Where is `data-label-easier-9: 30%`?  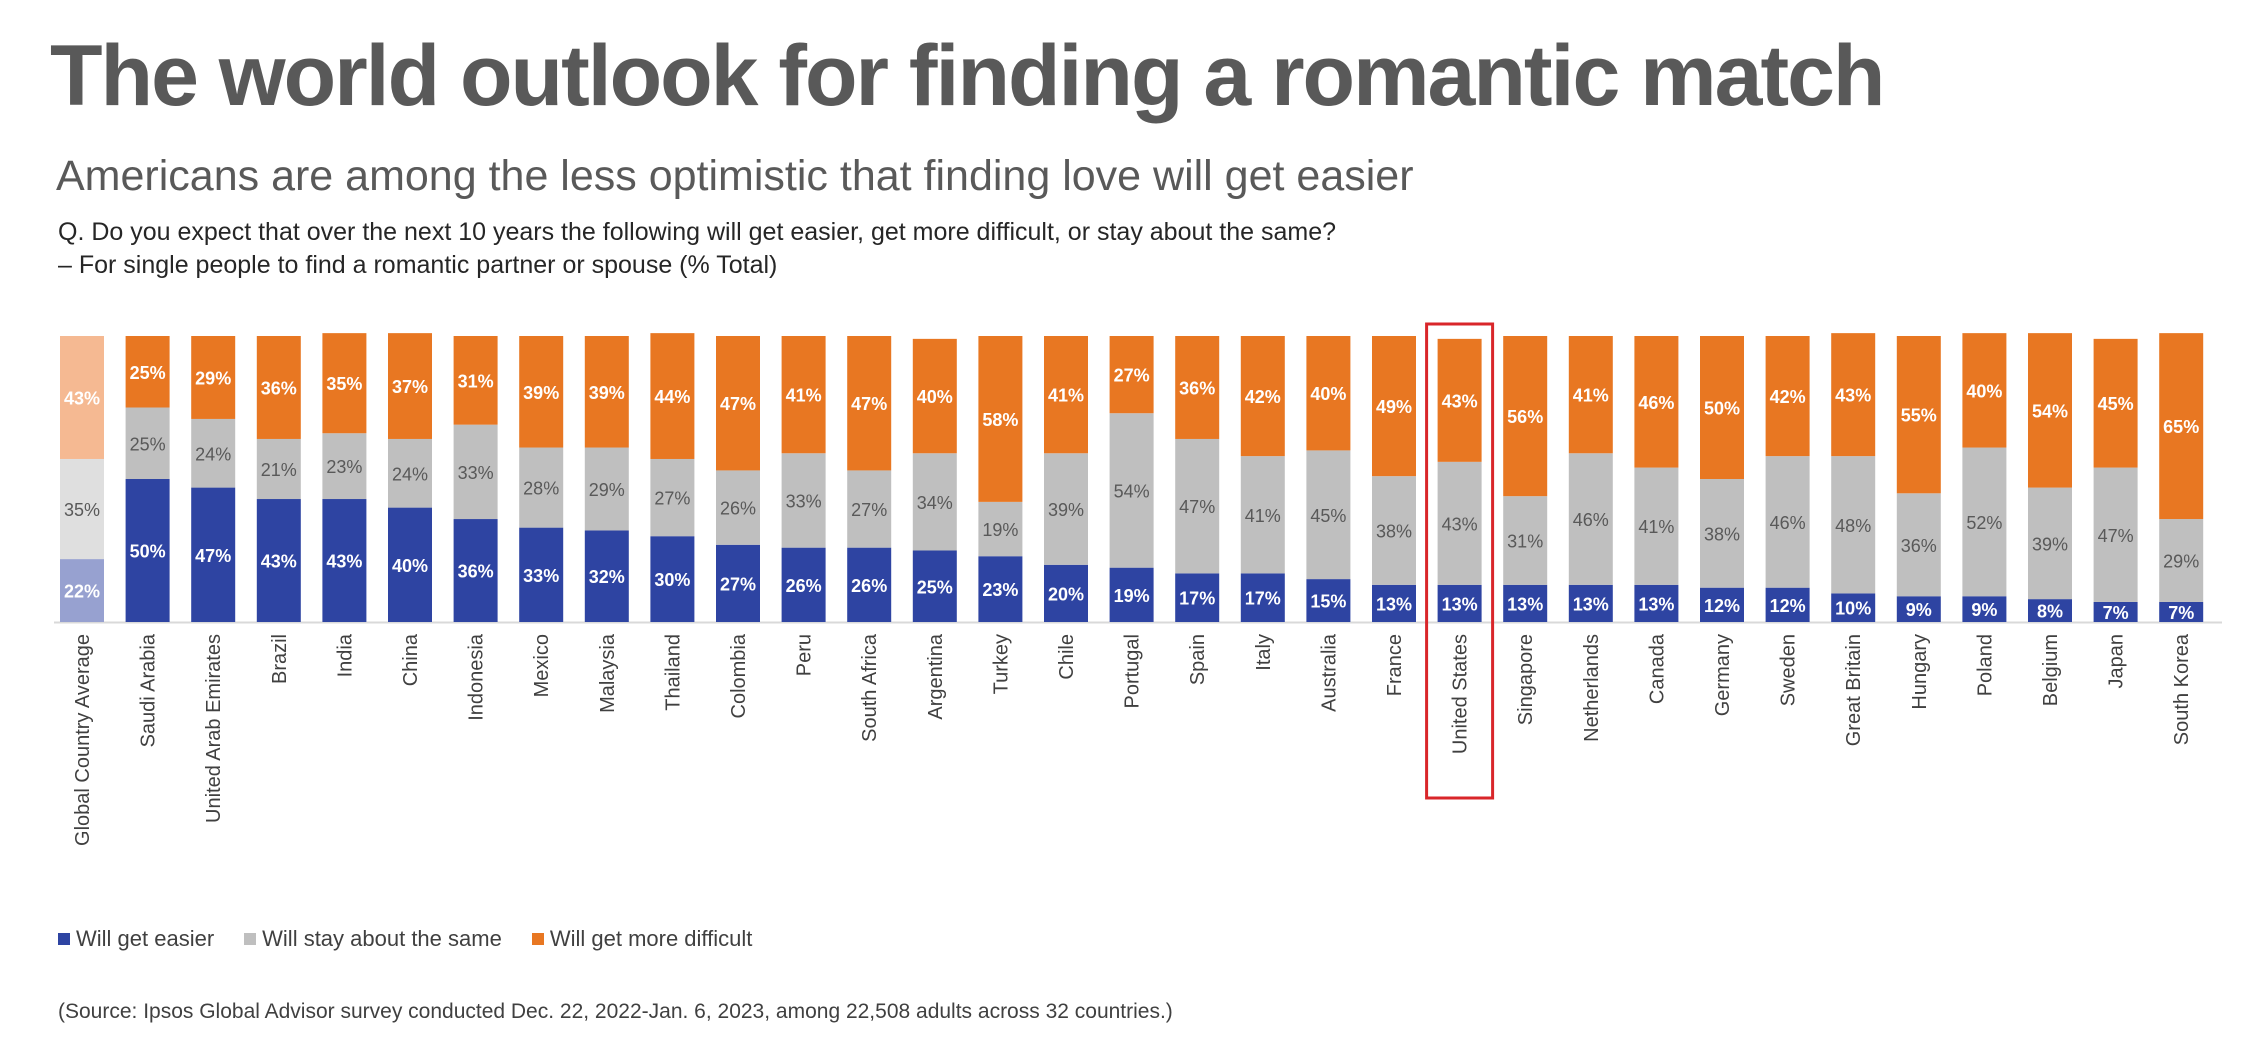 data-label-easier-9: 30% is located at coordinates (672, 580).